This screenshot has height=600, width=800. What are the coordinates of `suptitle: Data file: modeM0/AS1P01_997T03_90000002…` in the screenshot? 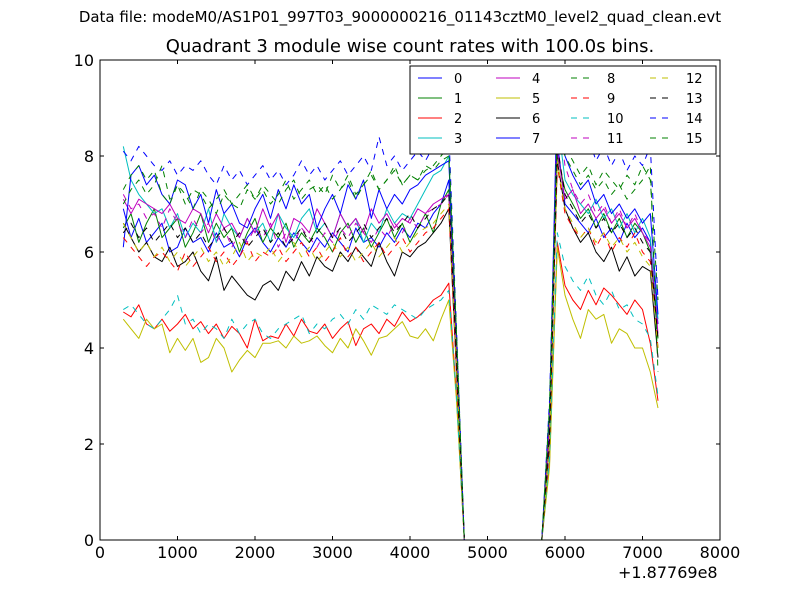 It's located at (400, 17).